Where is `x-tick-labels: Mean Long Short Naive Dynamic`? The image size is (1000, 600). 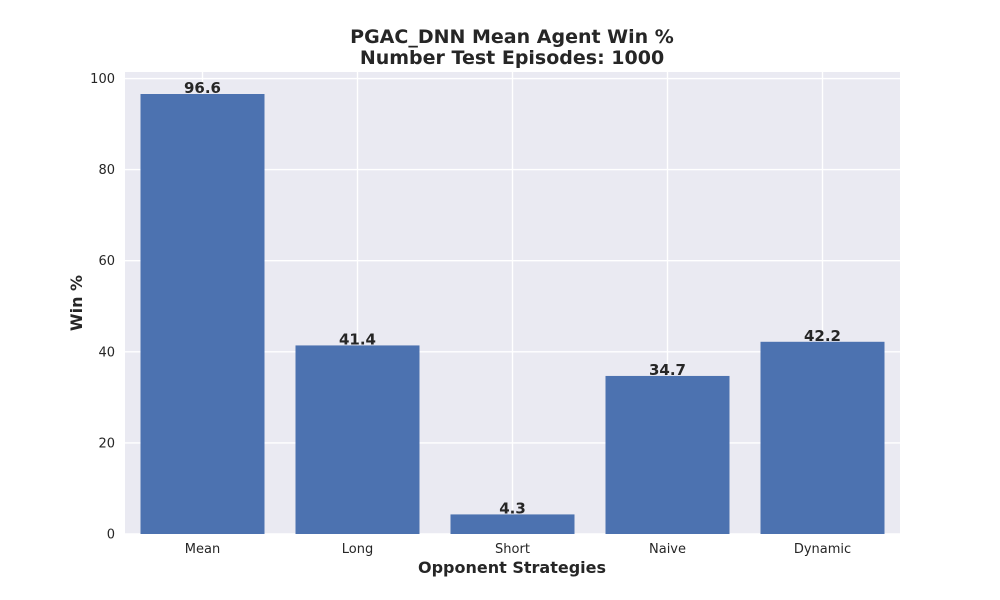 x-tick-labels: Mean Long Short Naive Dynamic is located at coordinates (518, 549).